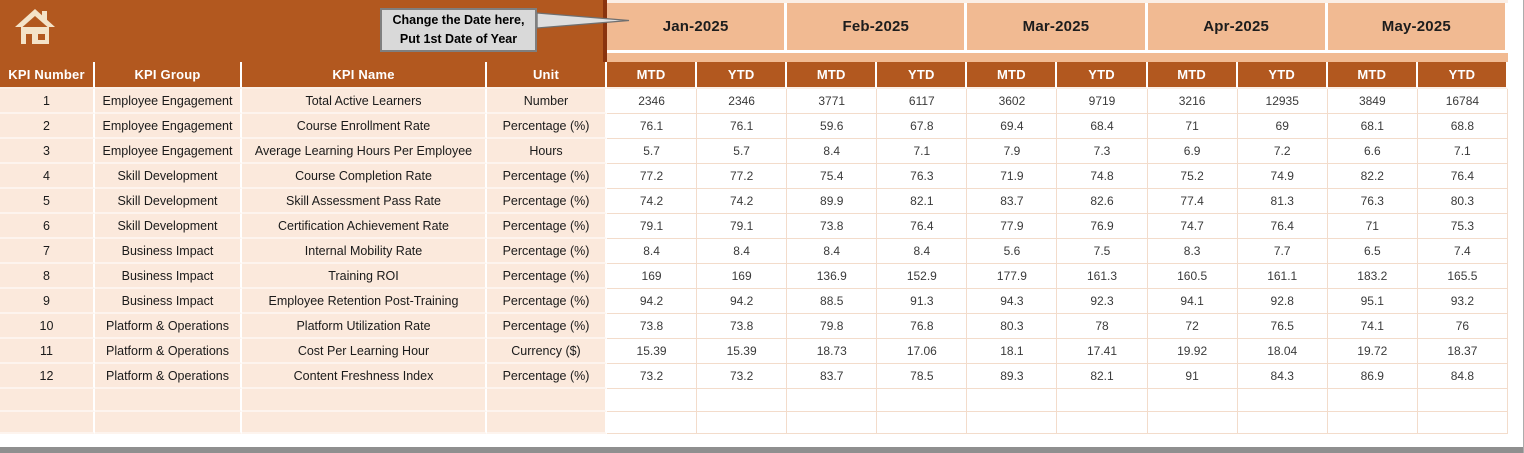  What do you see at coordinates (742, 376) in the screenshot?
I see `ytd-value-cell: 73.2` at bounding box center [742, 376].